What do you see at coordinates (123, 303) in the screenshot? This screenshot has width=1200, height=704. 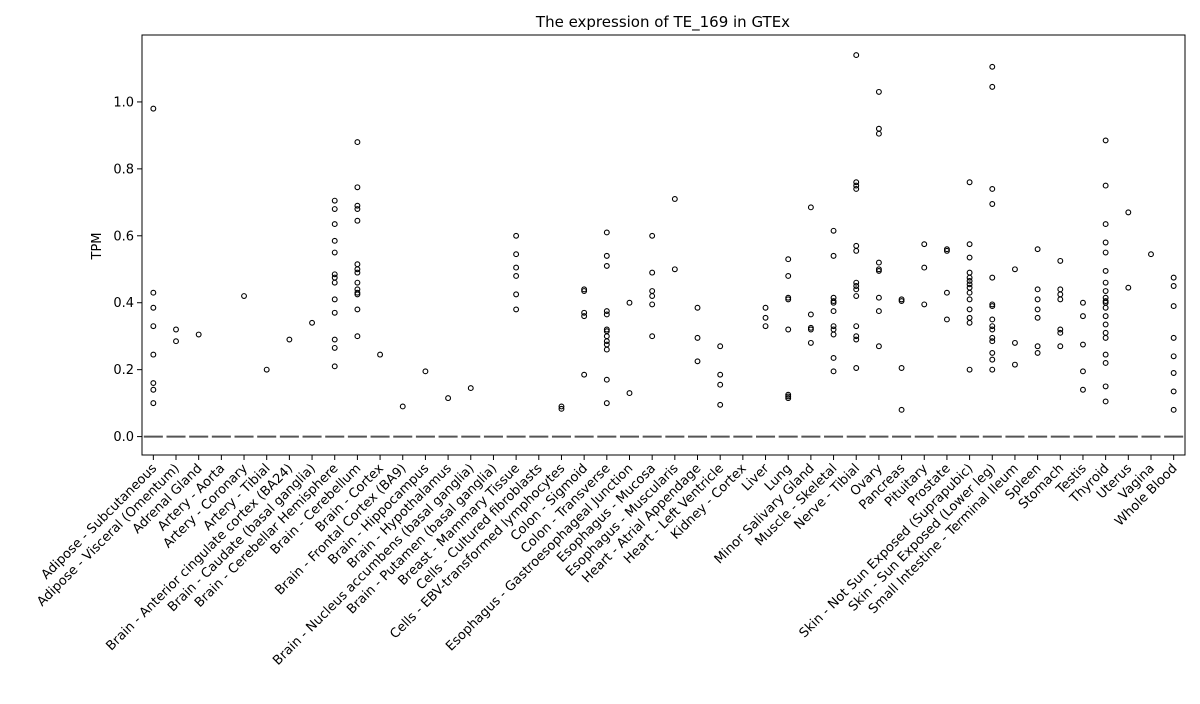 I see `y-tick-label: 0.4` at bounding box center [123, 303].